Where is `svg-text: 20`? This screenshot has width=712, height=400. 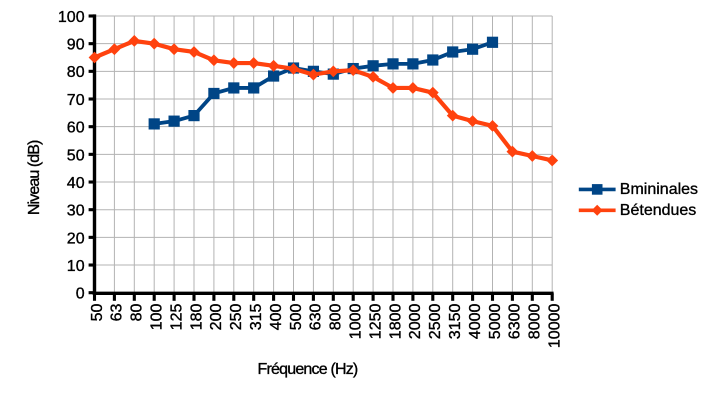
svg-text: 20 is located at coordinates (76, 238).